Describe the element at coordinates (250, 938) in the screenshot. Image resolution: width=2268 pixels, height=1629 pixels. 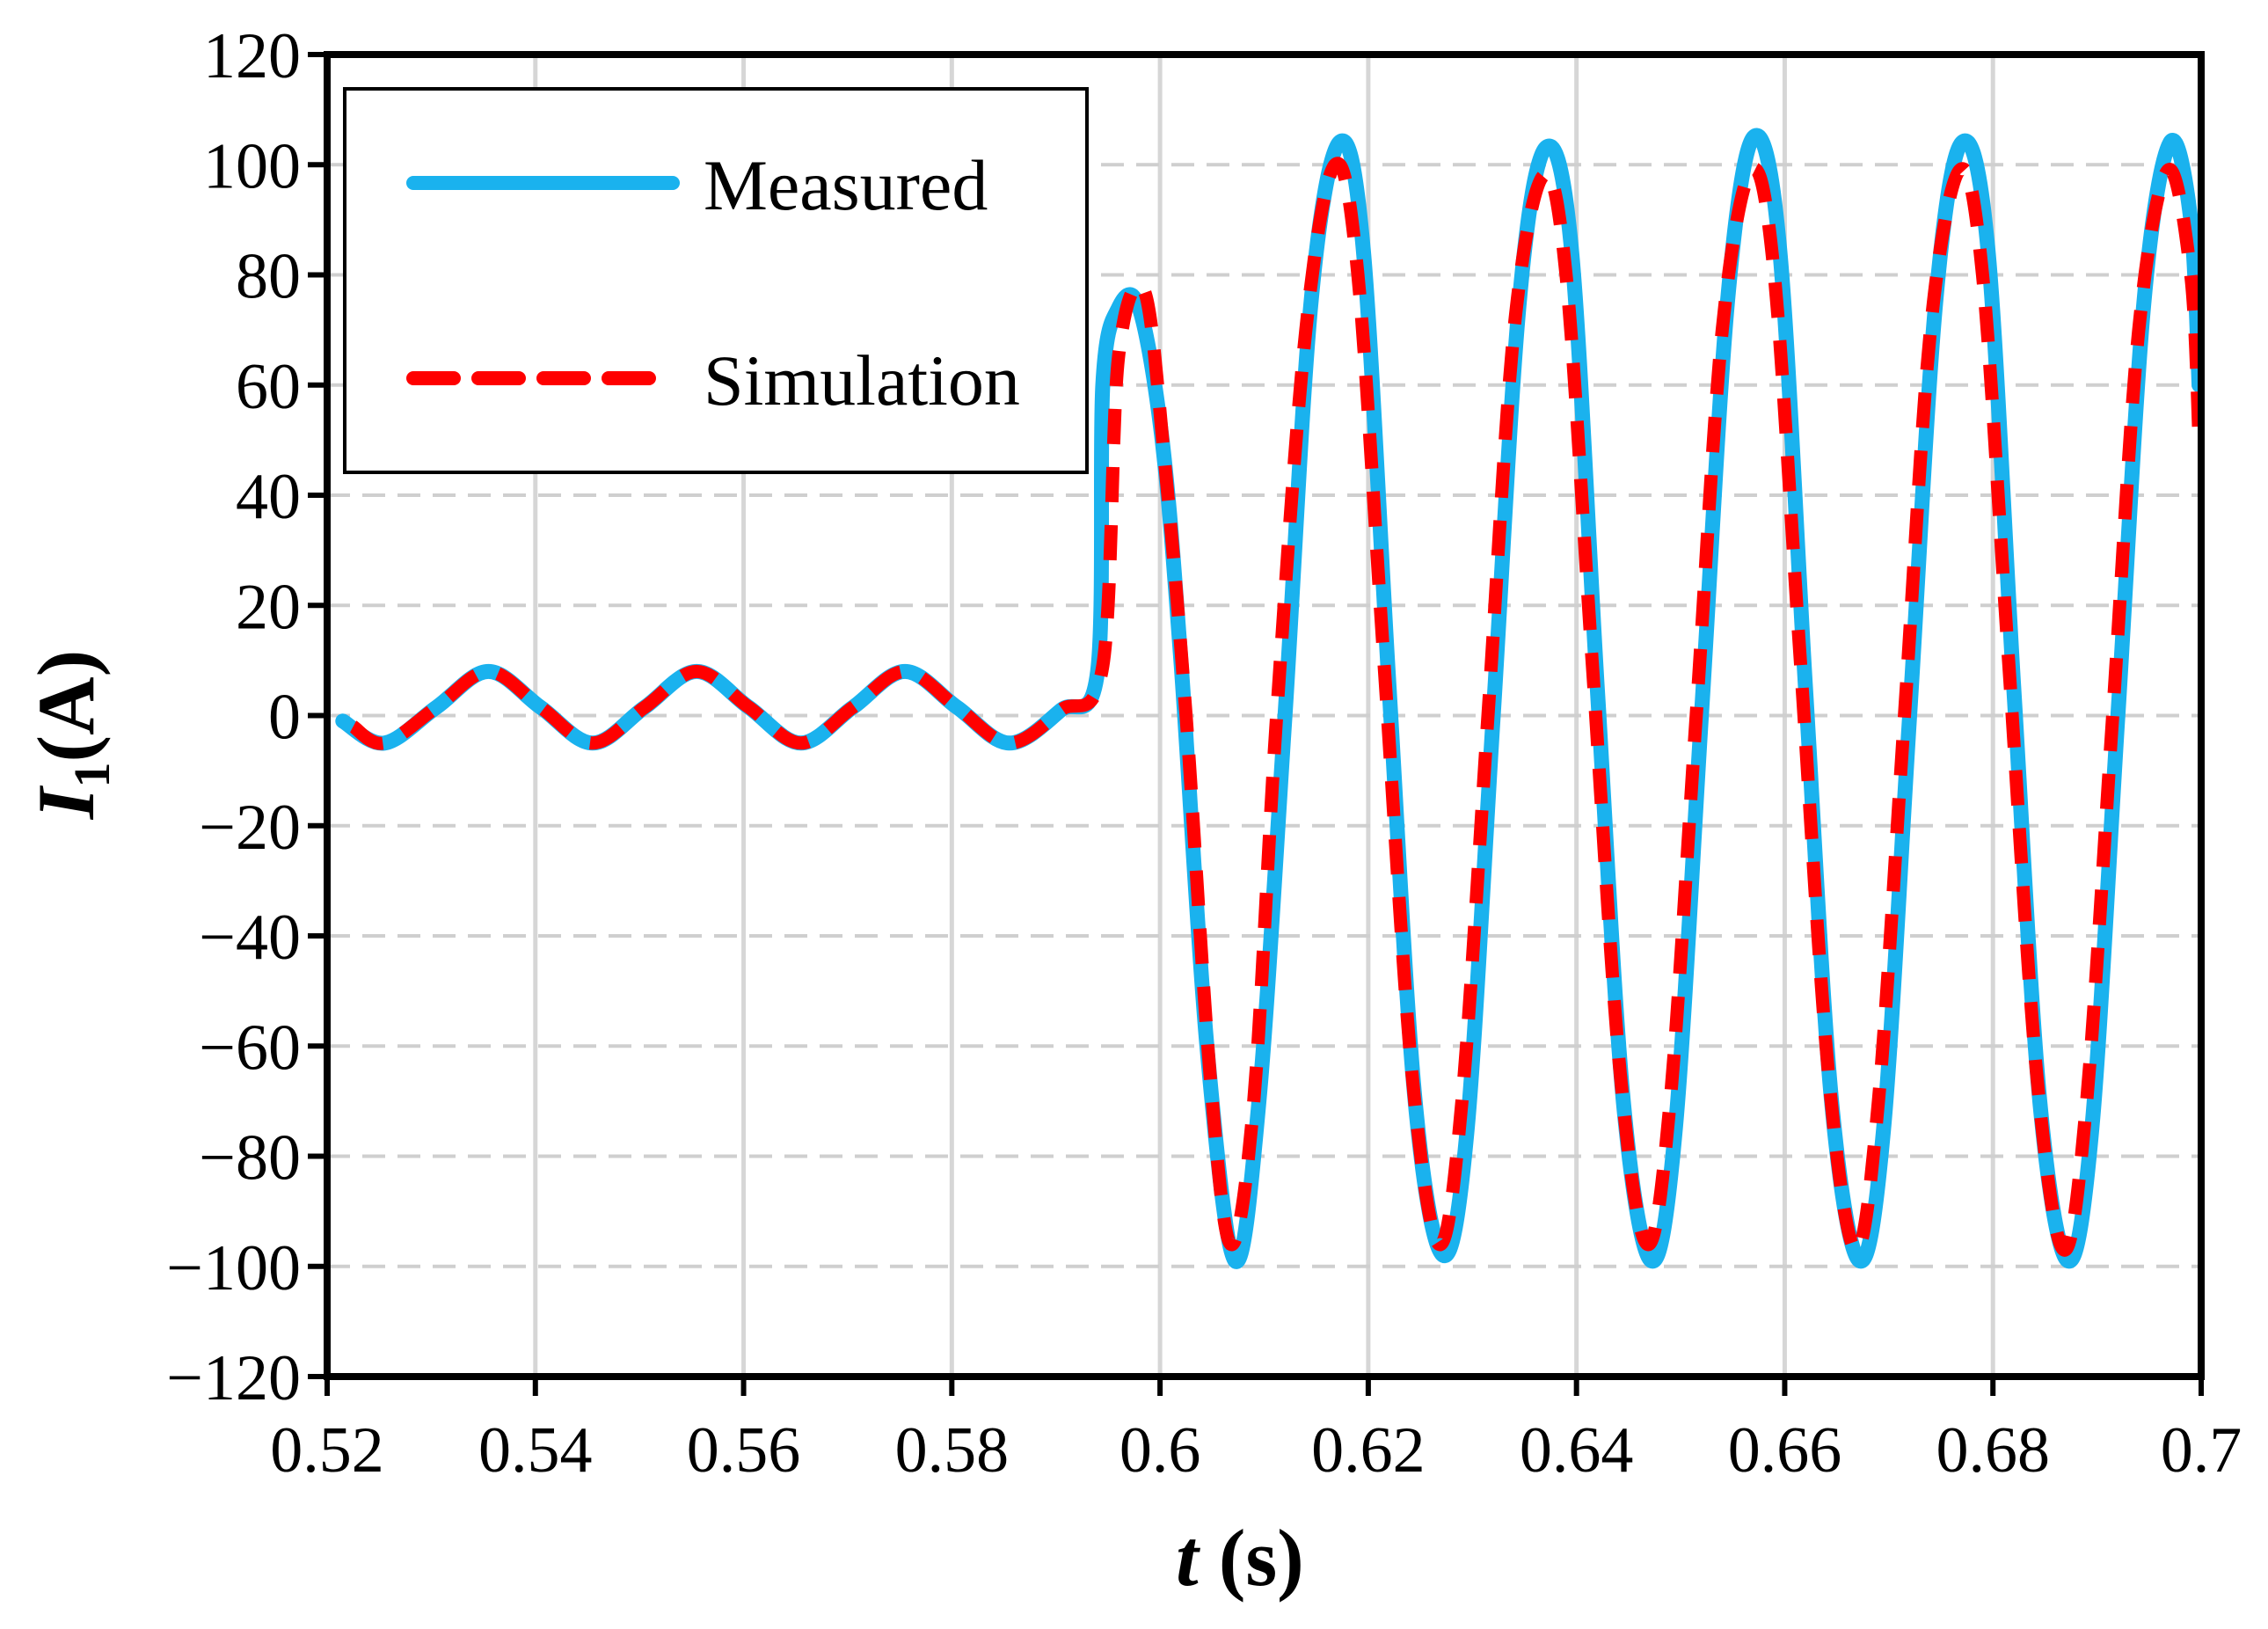
I see `y-tick-label: −40` at that location.